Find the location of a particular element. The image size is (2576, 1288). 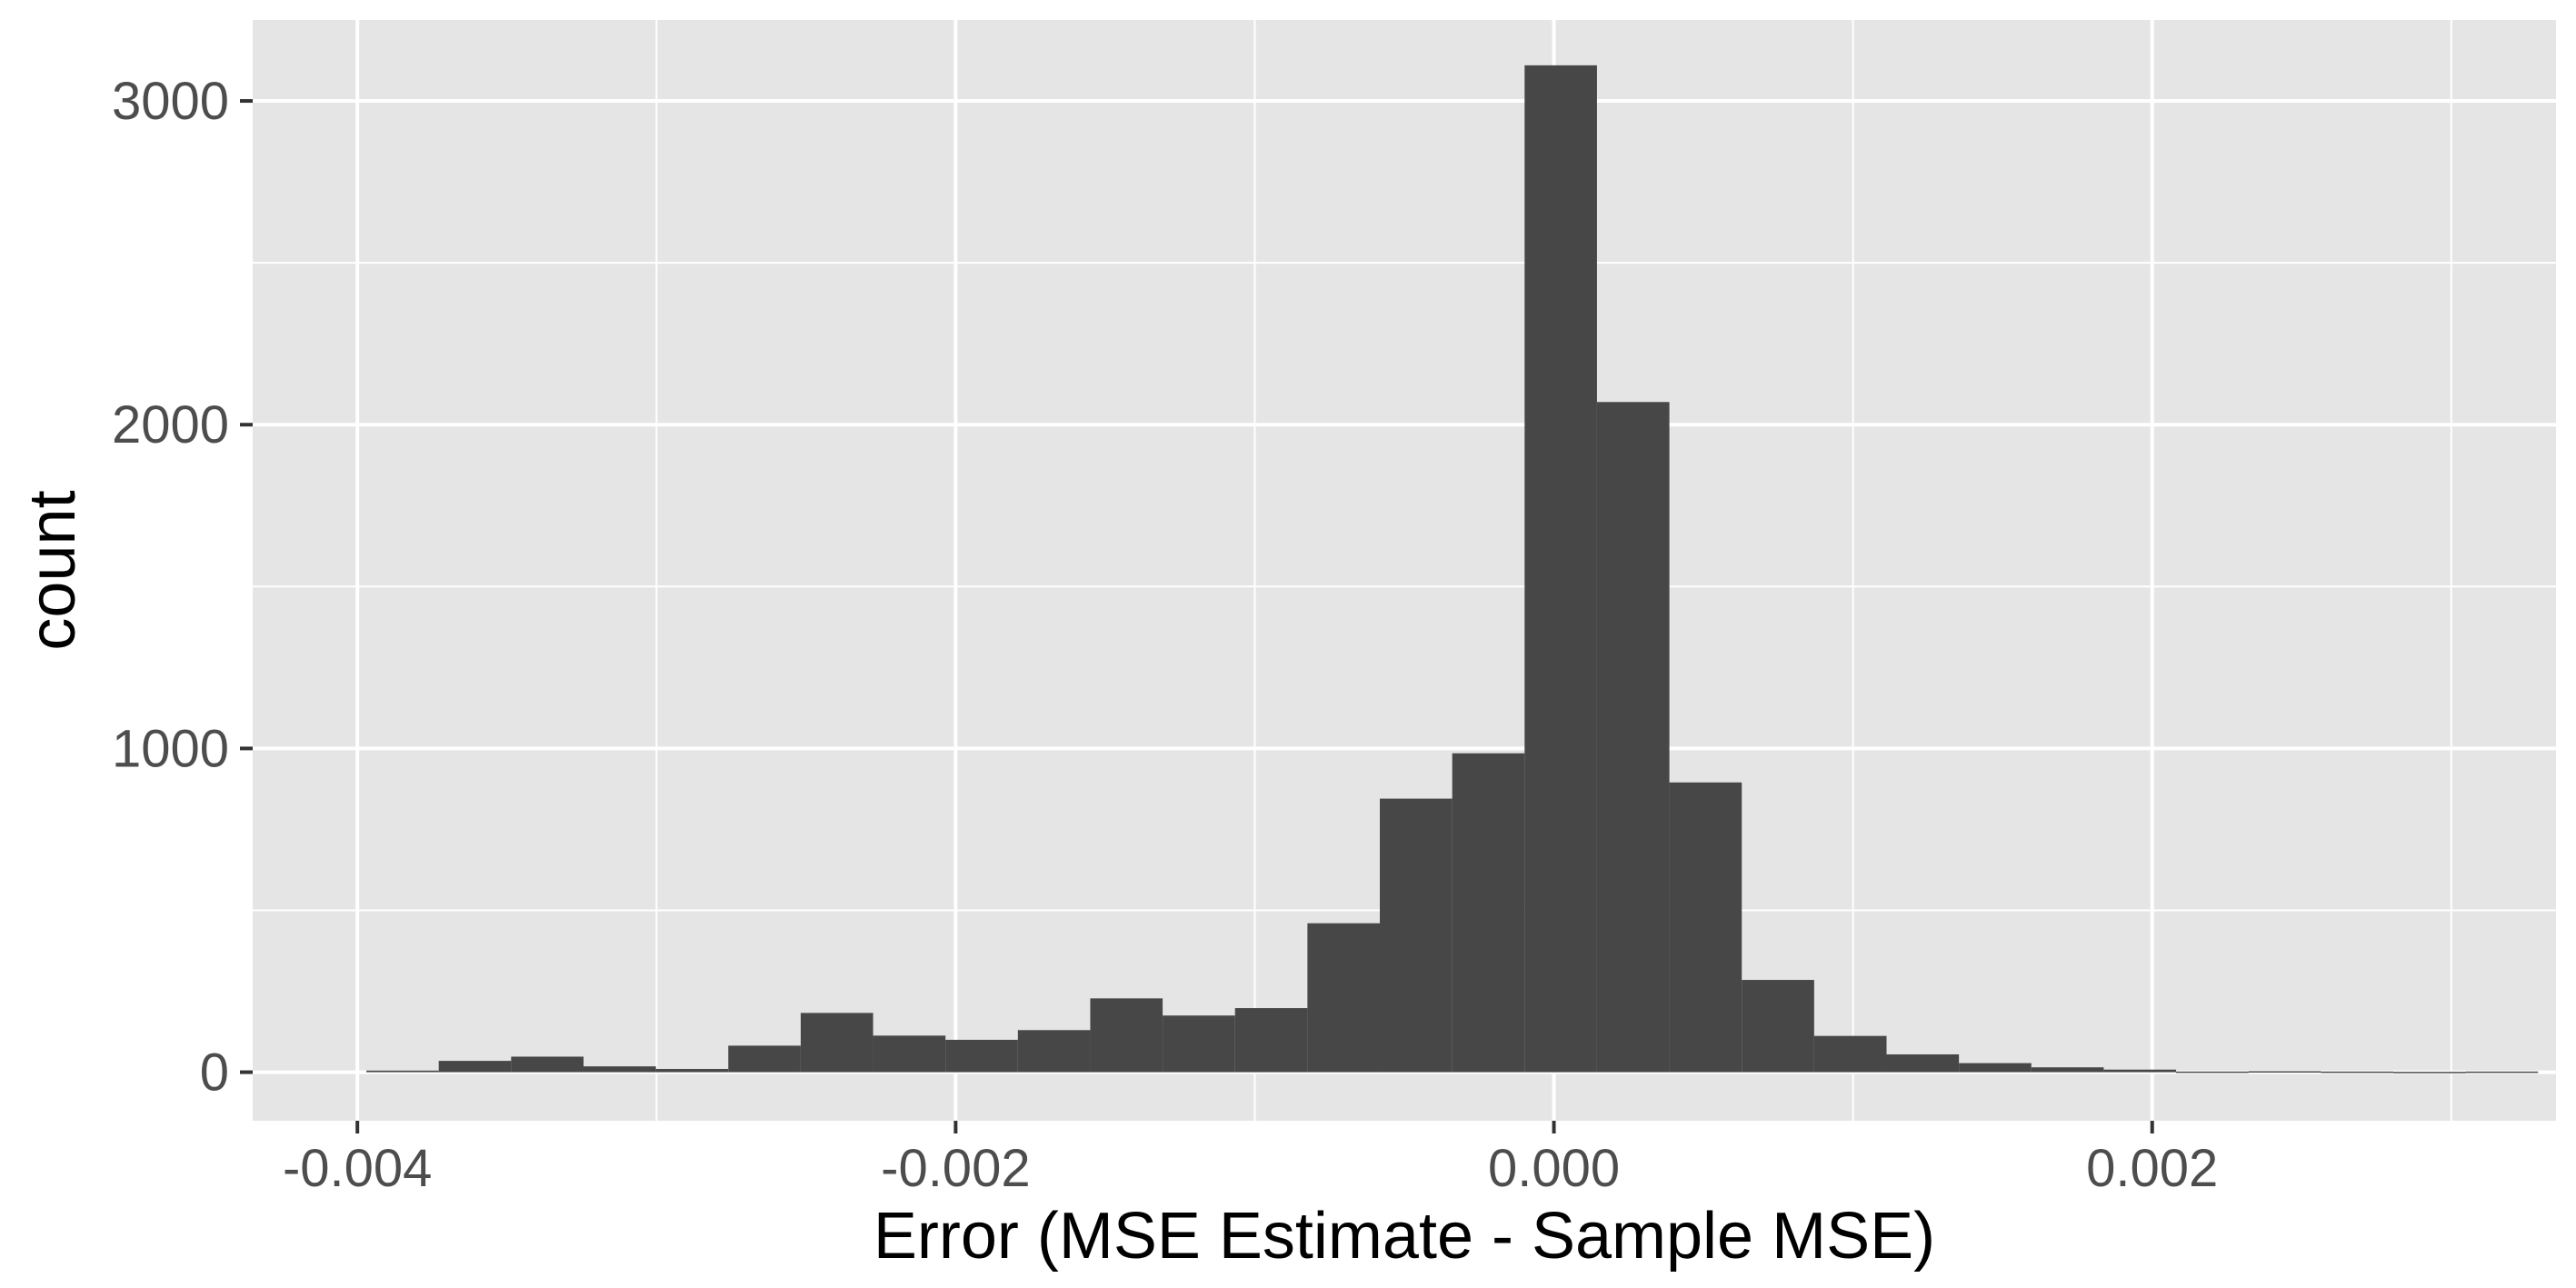

y-tick-label: 2000 is located at coordinates (170, 424).